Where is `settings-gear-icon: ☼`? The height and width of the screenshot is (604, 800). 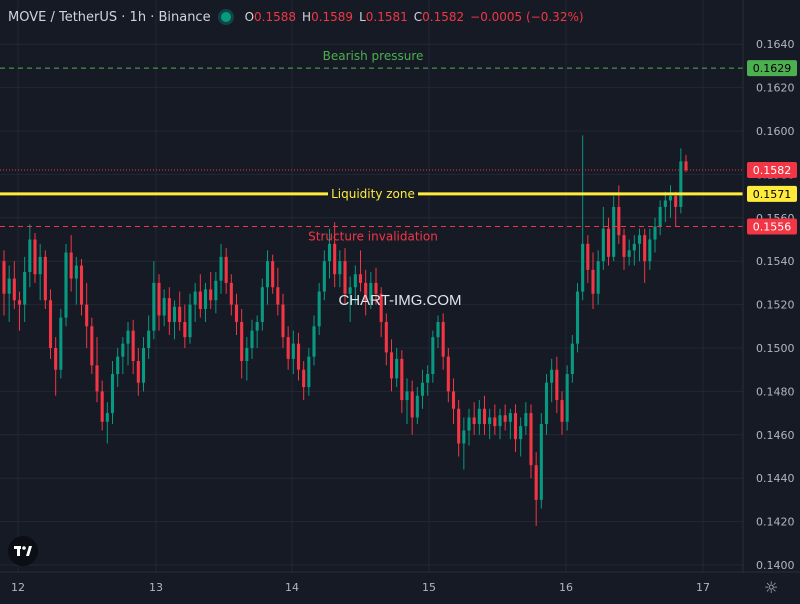 settings-gear-icon: ☼ is located at coordinates (771, 587).